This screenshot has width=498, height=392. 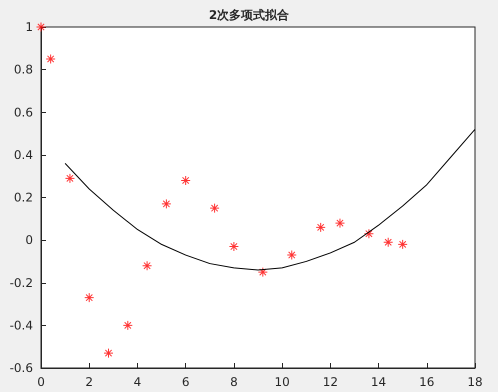 What do you see at coordinates (186, 382) in the screenshot?
I see `x-tick-label: 6` at bounding box center [186, 382].